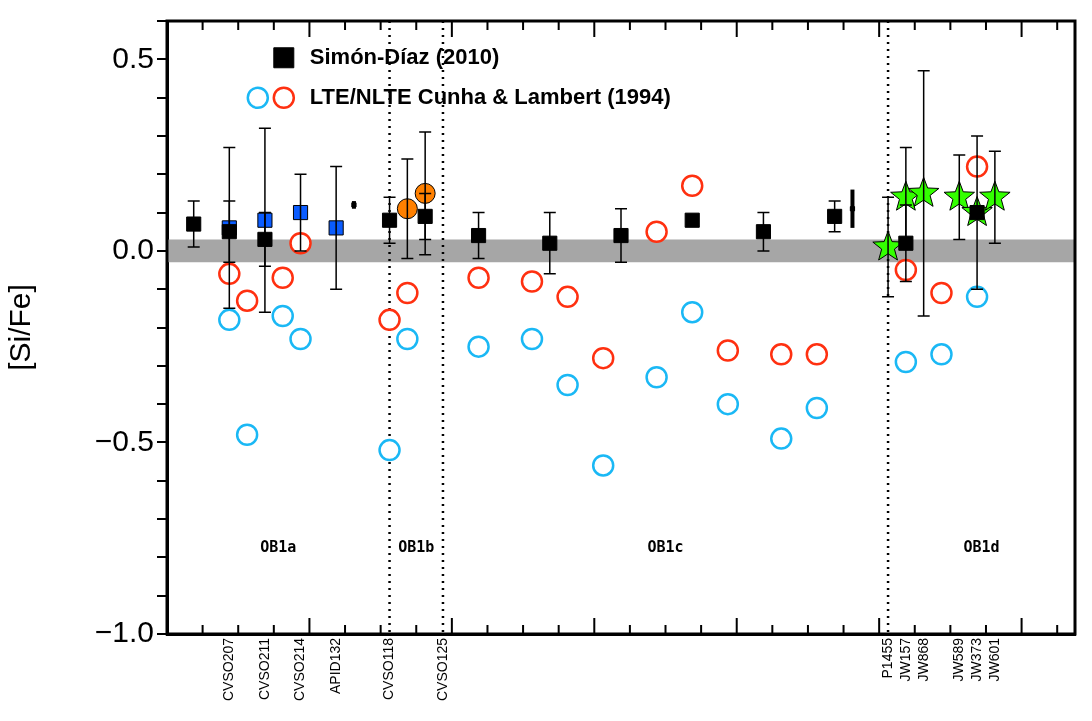 This screenshot has height=721, width=1092. I want to click on x-tick-label: JW868, so click(922, 659).